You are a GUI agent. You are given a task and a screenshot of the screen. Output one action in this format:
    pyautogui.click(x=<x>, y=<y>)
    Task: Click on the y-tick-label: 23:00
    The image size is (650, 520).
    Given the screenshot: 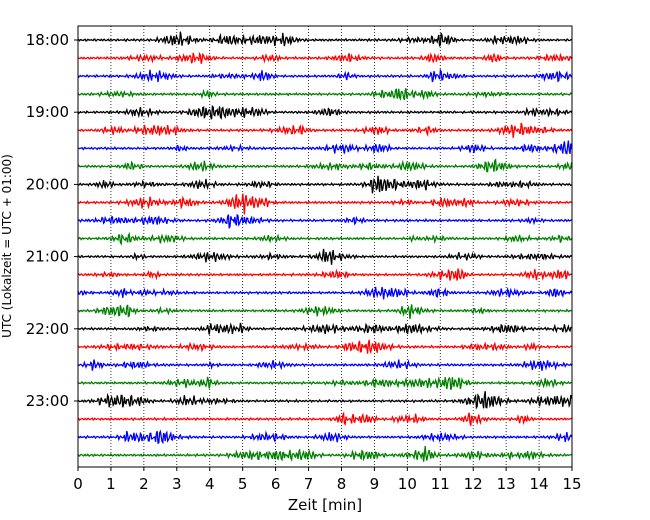 What is the action you would take?
    pyautogui.click(x=47, y=401)
    